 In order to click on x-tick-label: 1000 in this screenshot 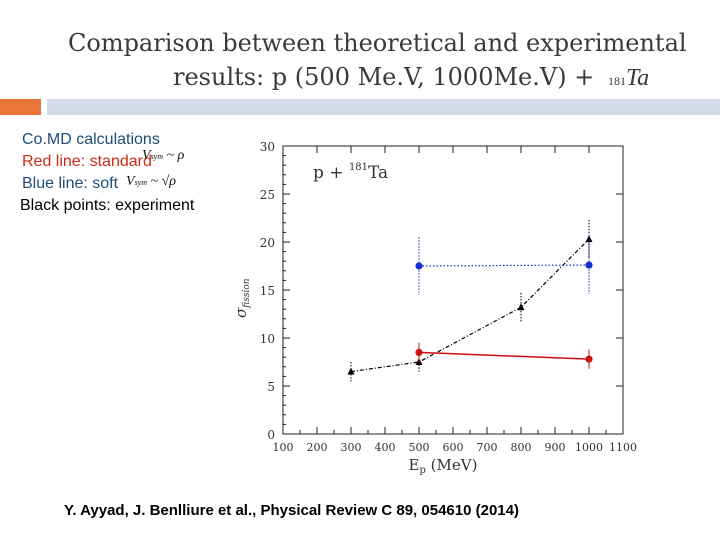, I will do `click(589, 447)`.